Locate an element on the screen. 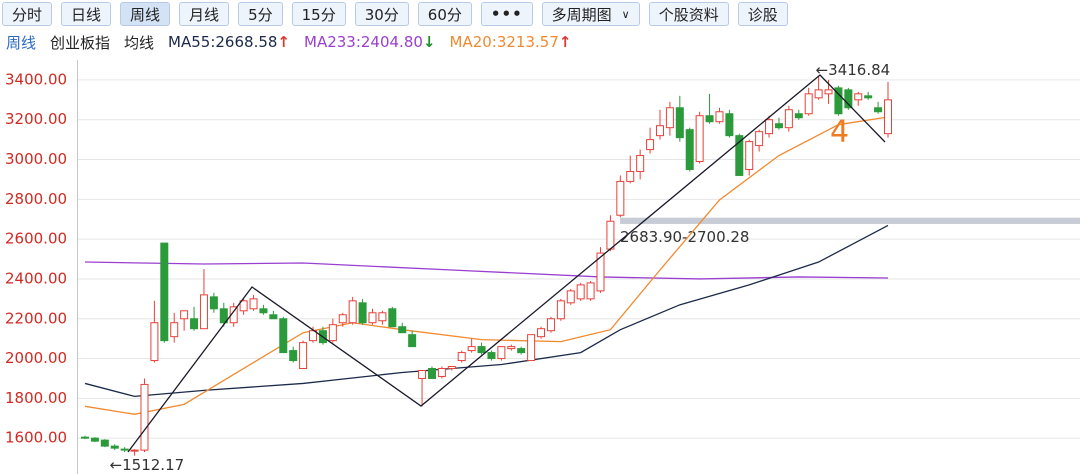 This screenshot has width=1080, height=474. legend-text: 创业板指 is located at coordinates (80, 42).